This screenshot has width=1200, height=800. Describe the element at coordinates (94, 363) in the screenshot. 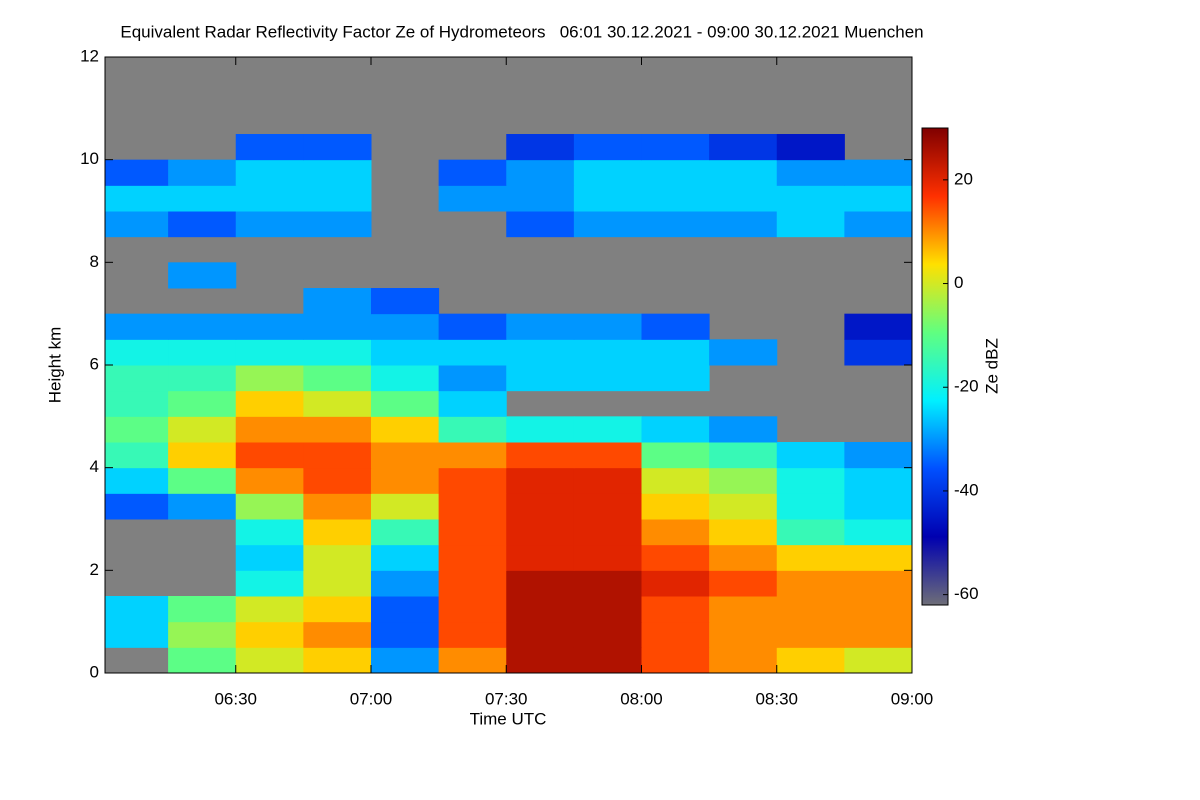

I see `y-tick-label: 6` at that location.